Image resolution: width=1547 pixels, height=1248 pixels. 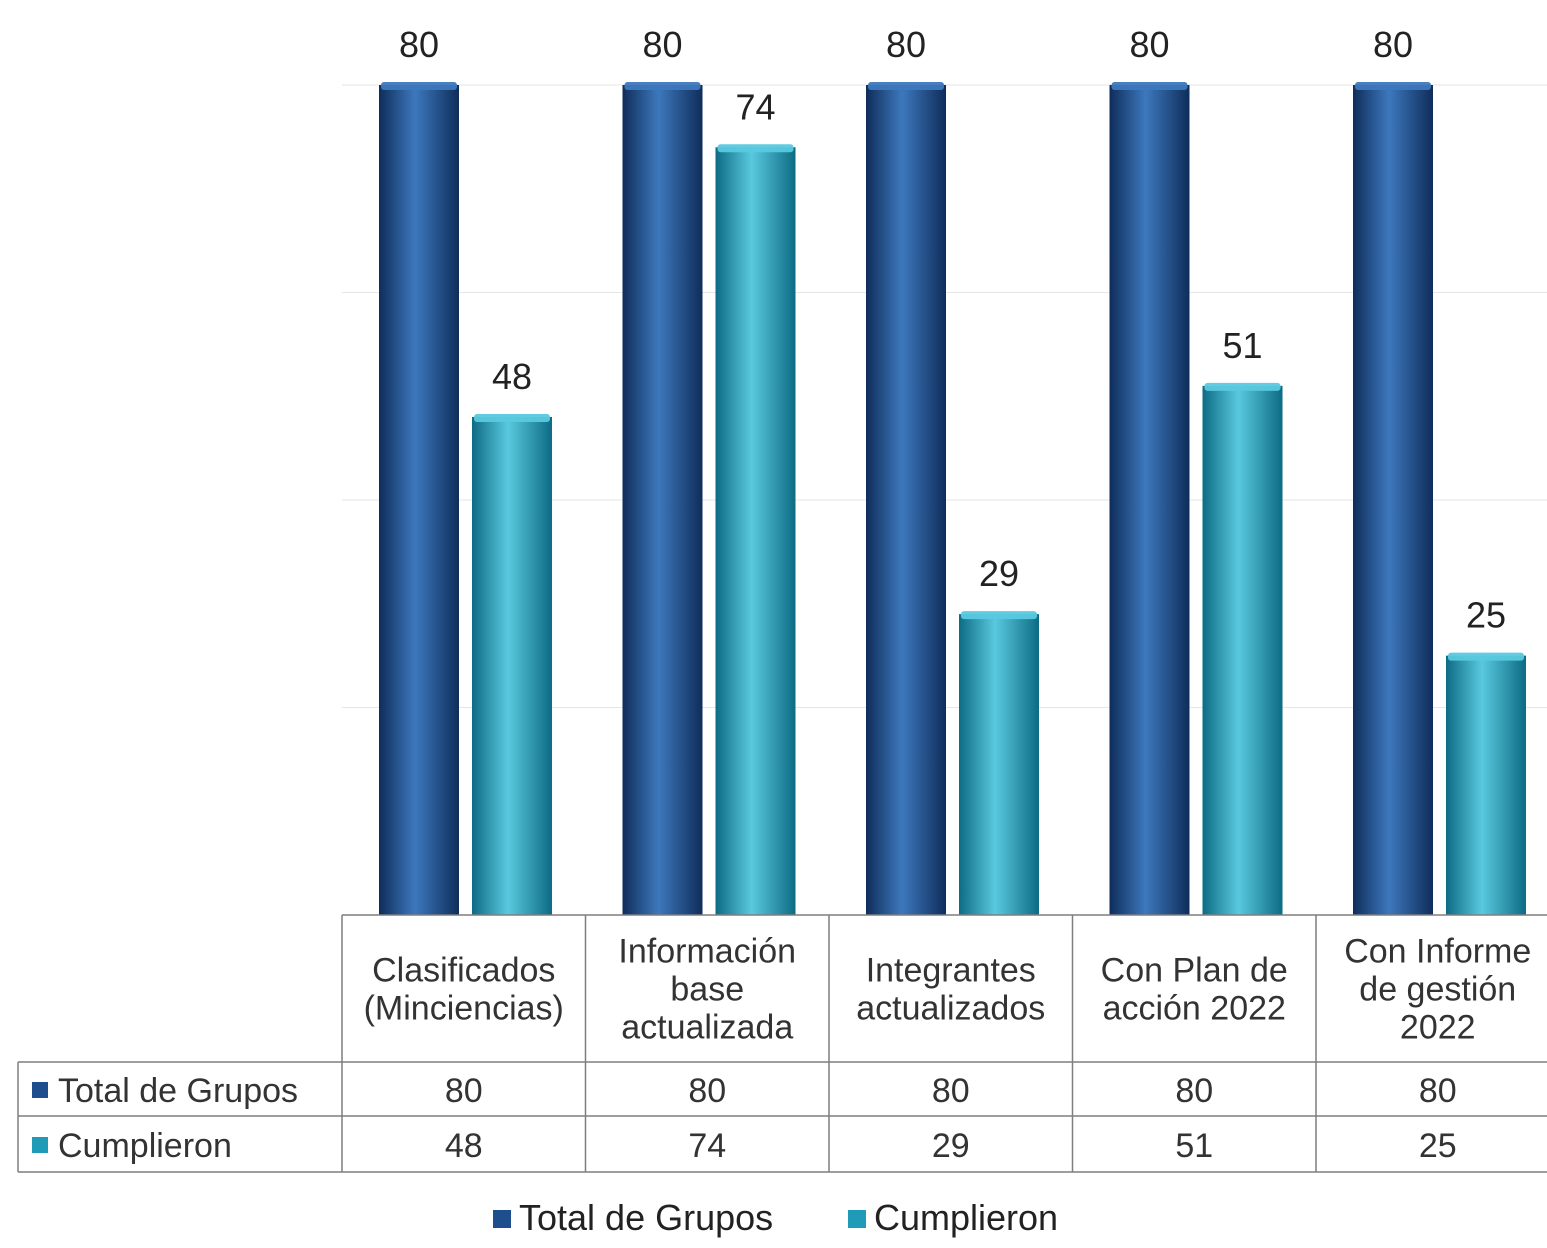 I want to click on legend-item: Total de Grupos, so click(x=633, y=1217).